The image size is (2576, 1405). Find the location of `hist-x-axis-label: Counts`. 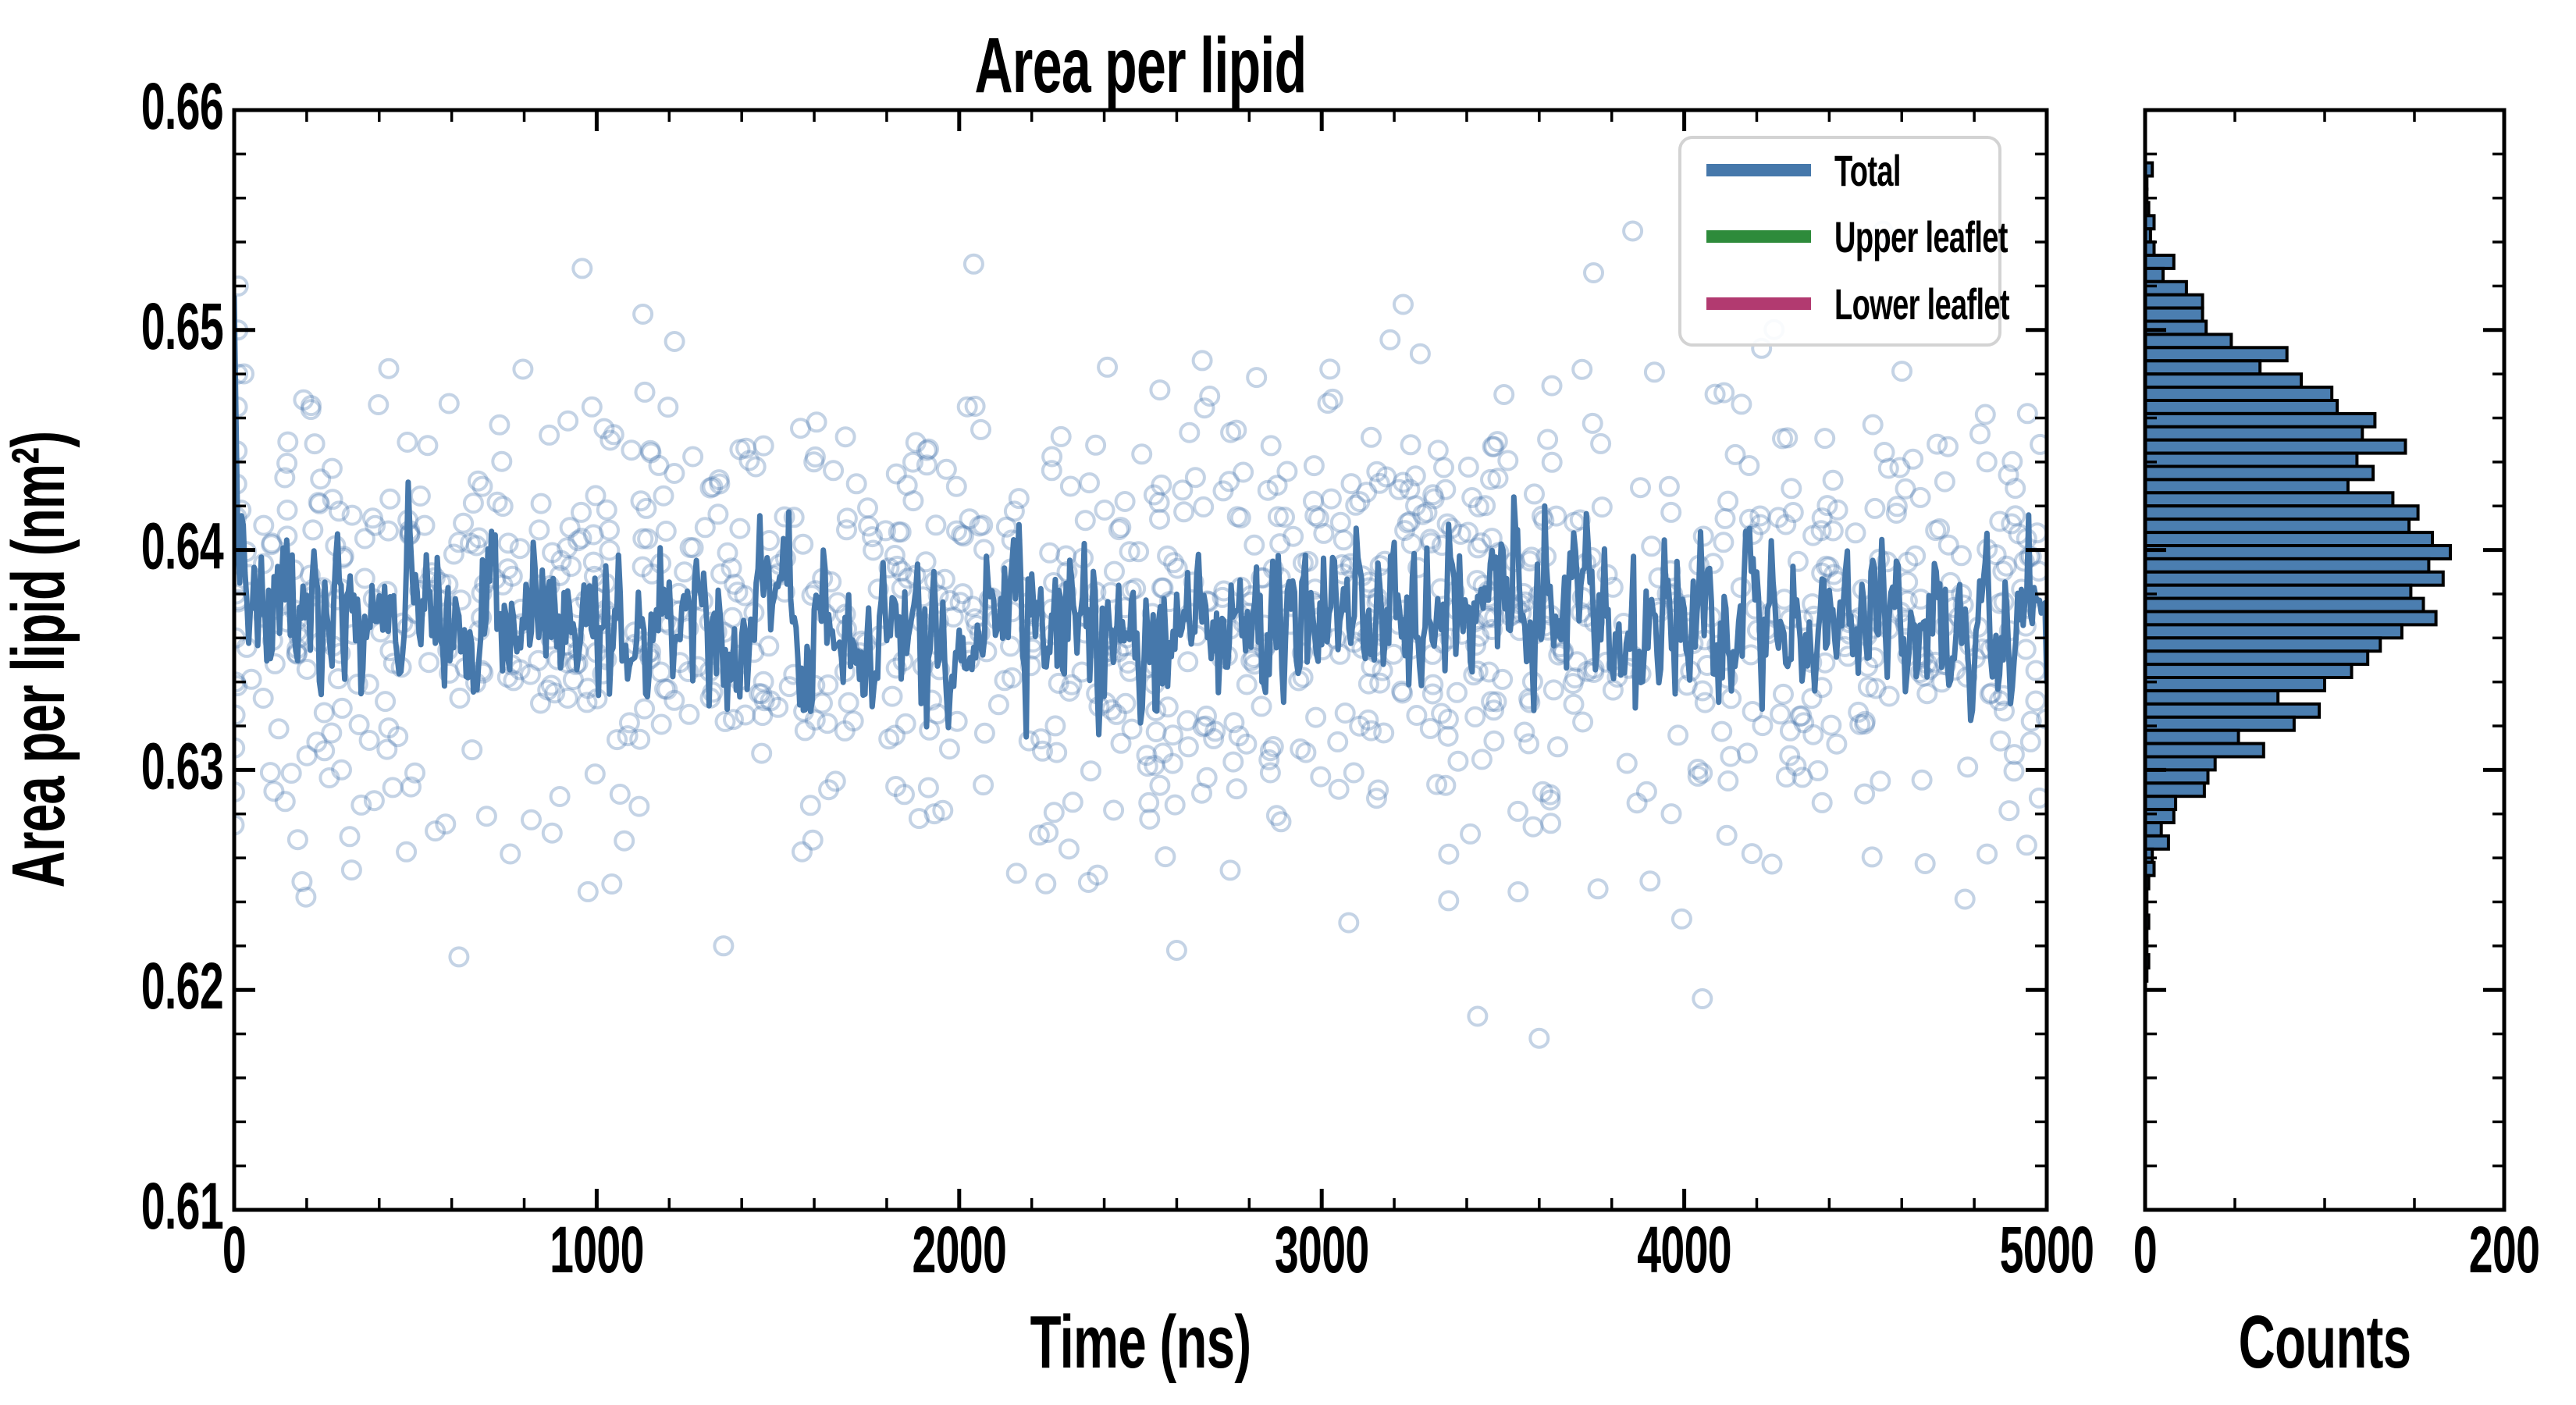

hist-x-axis-label: Counts is located at coordinates (2325, 1343).